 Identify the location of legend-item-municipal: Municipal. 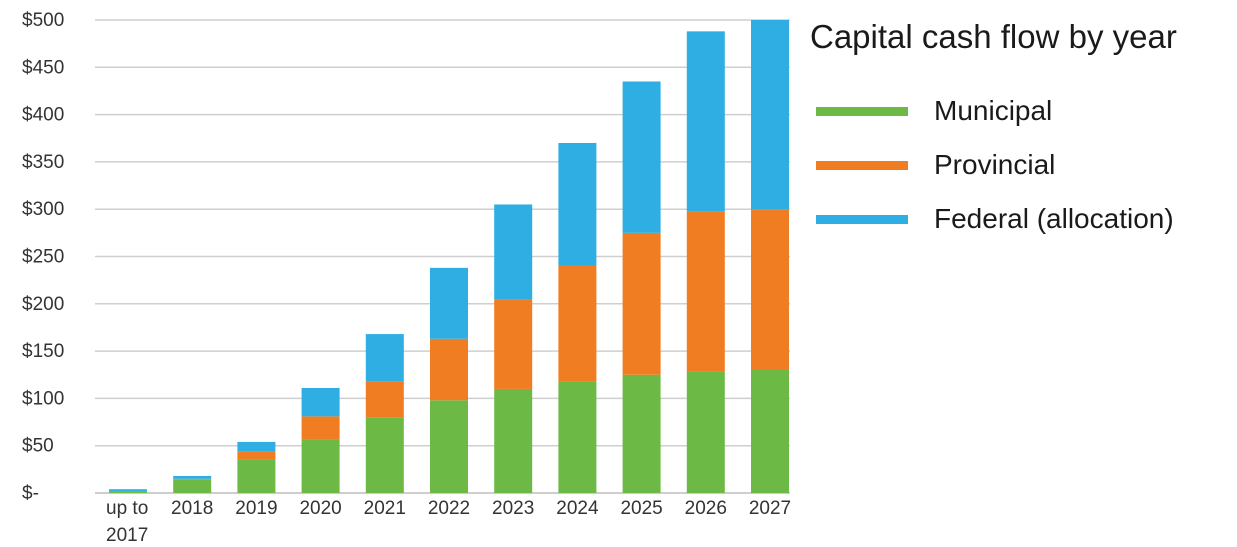
(1020, 111).